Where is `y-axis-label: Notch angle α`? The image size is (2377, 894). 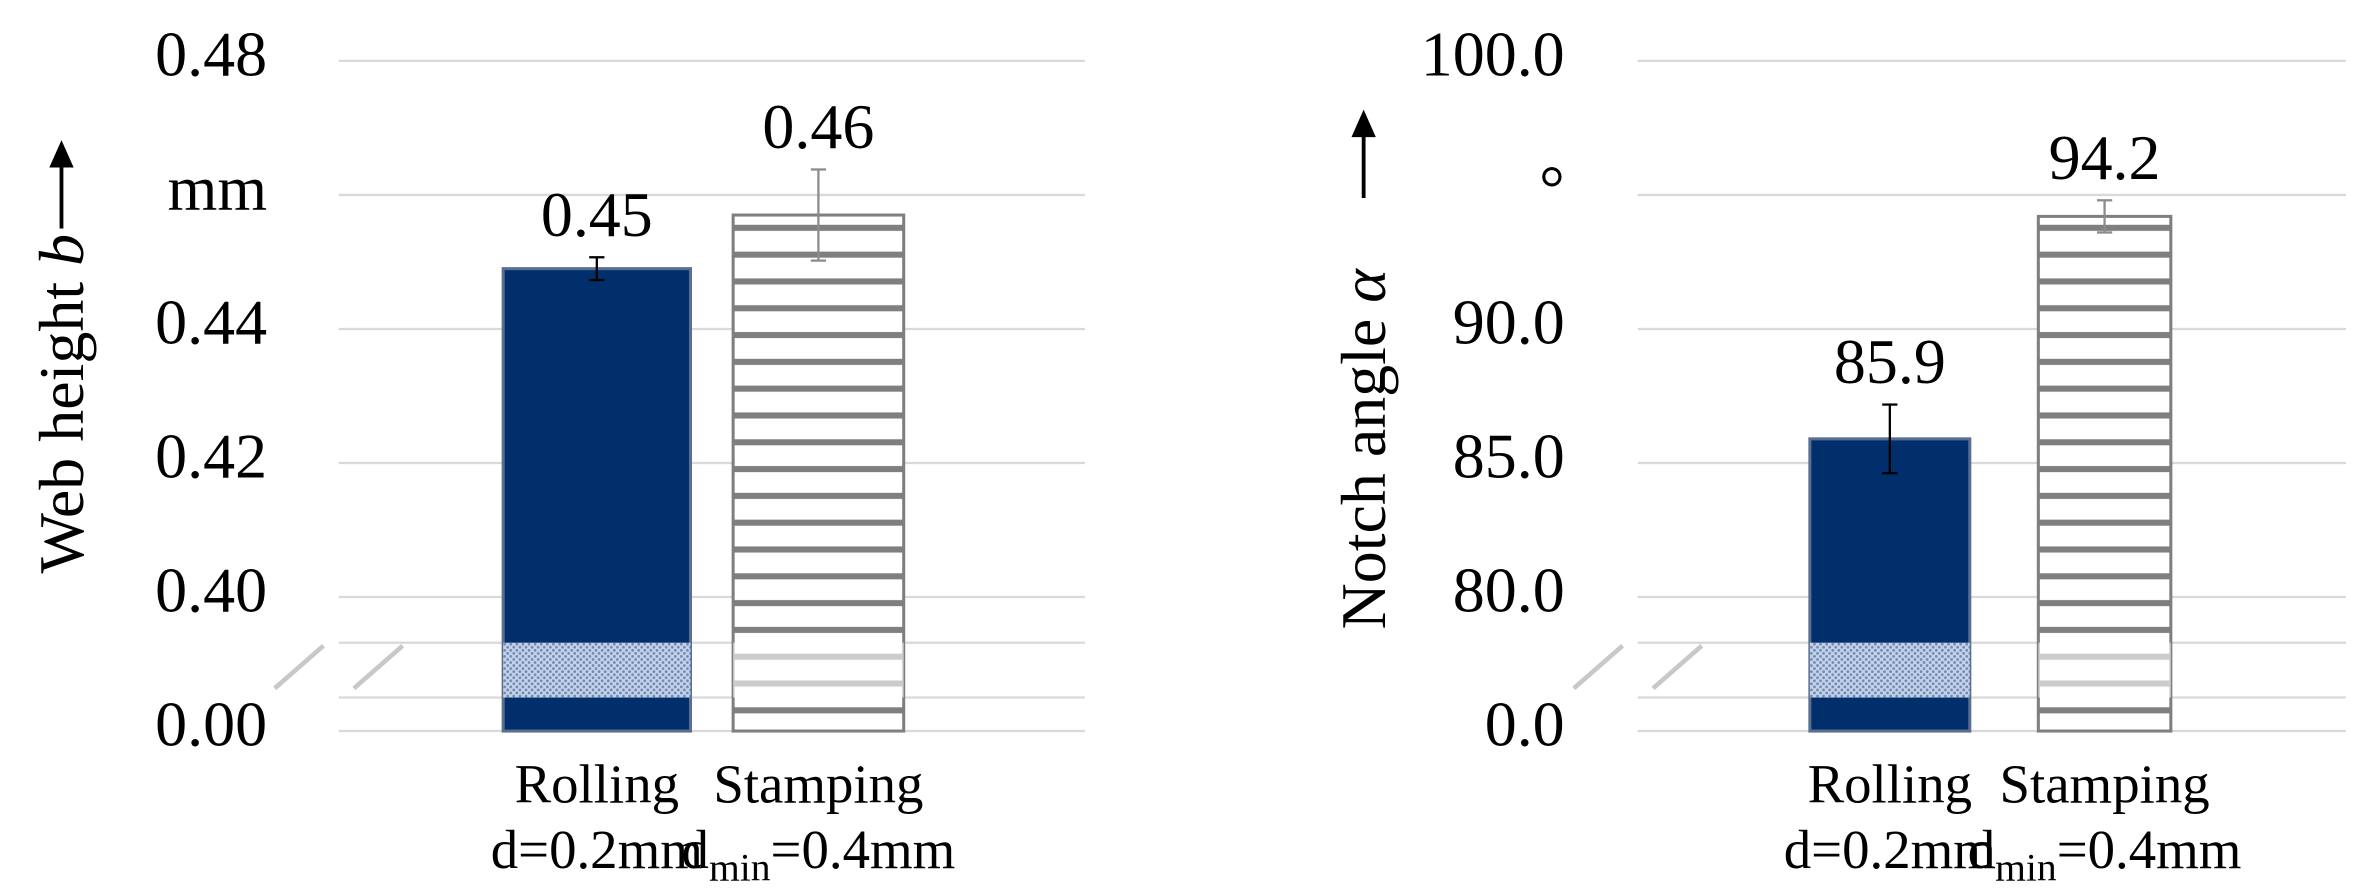 y-axis-label: Notch angle α is located at coordinates (1363, 449).